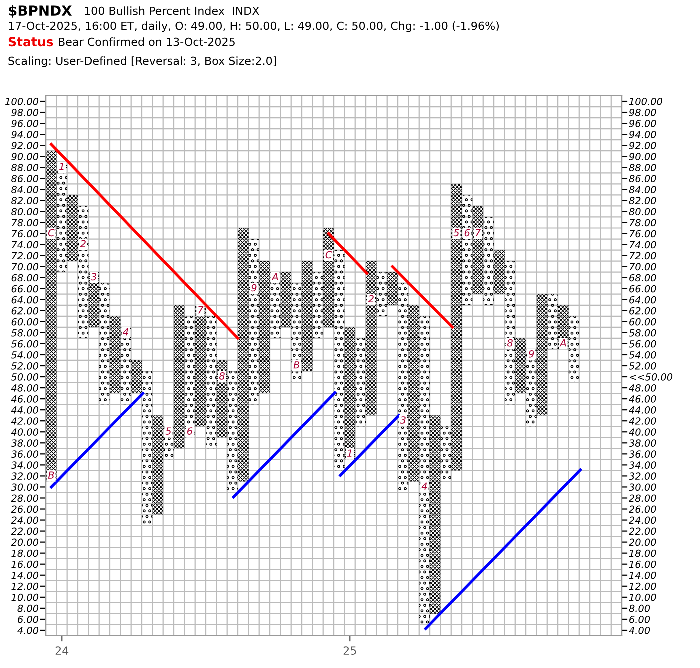  I want to click on y2-tick-label: 56.00, so click(642, 344).